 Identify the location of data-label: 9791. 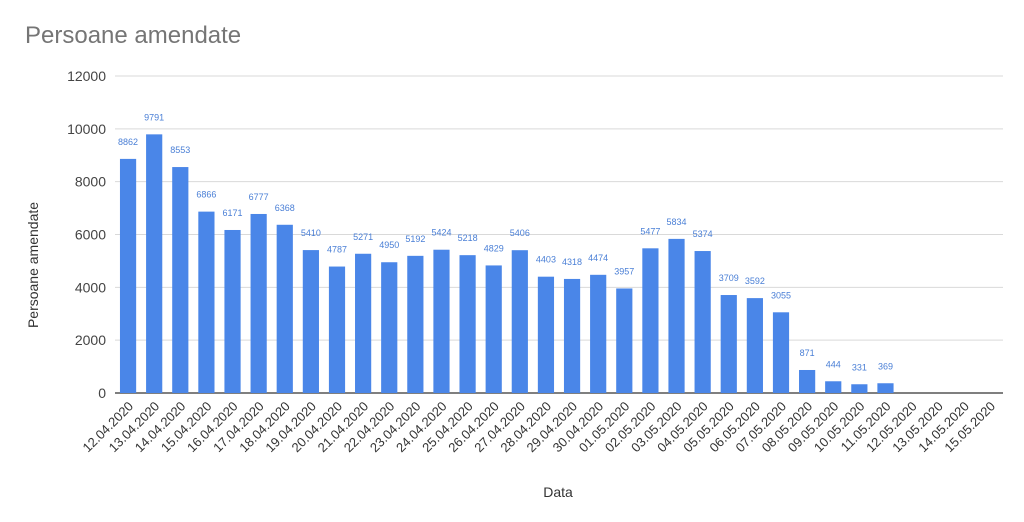
(154, 117).